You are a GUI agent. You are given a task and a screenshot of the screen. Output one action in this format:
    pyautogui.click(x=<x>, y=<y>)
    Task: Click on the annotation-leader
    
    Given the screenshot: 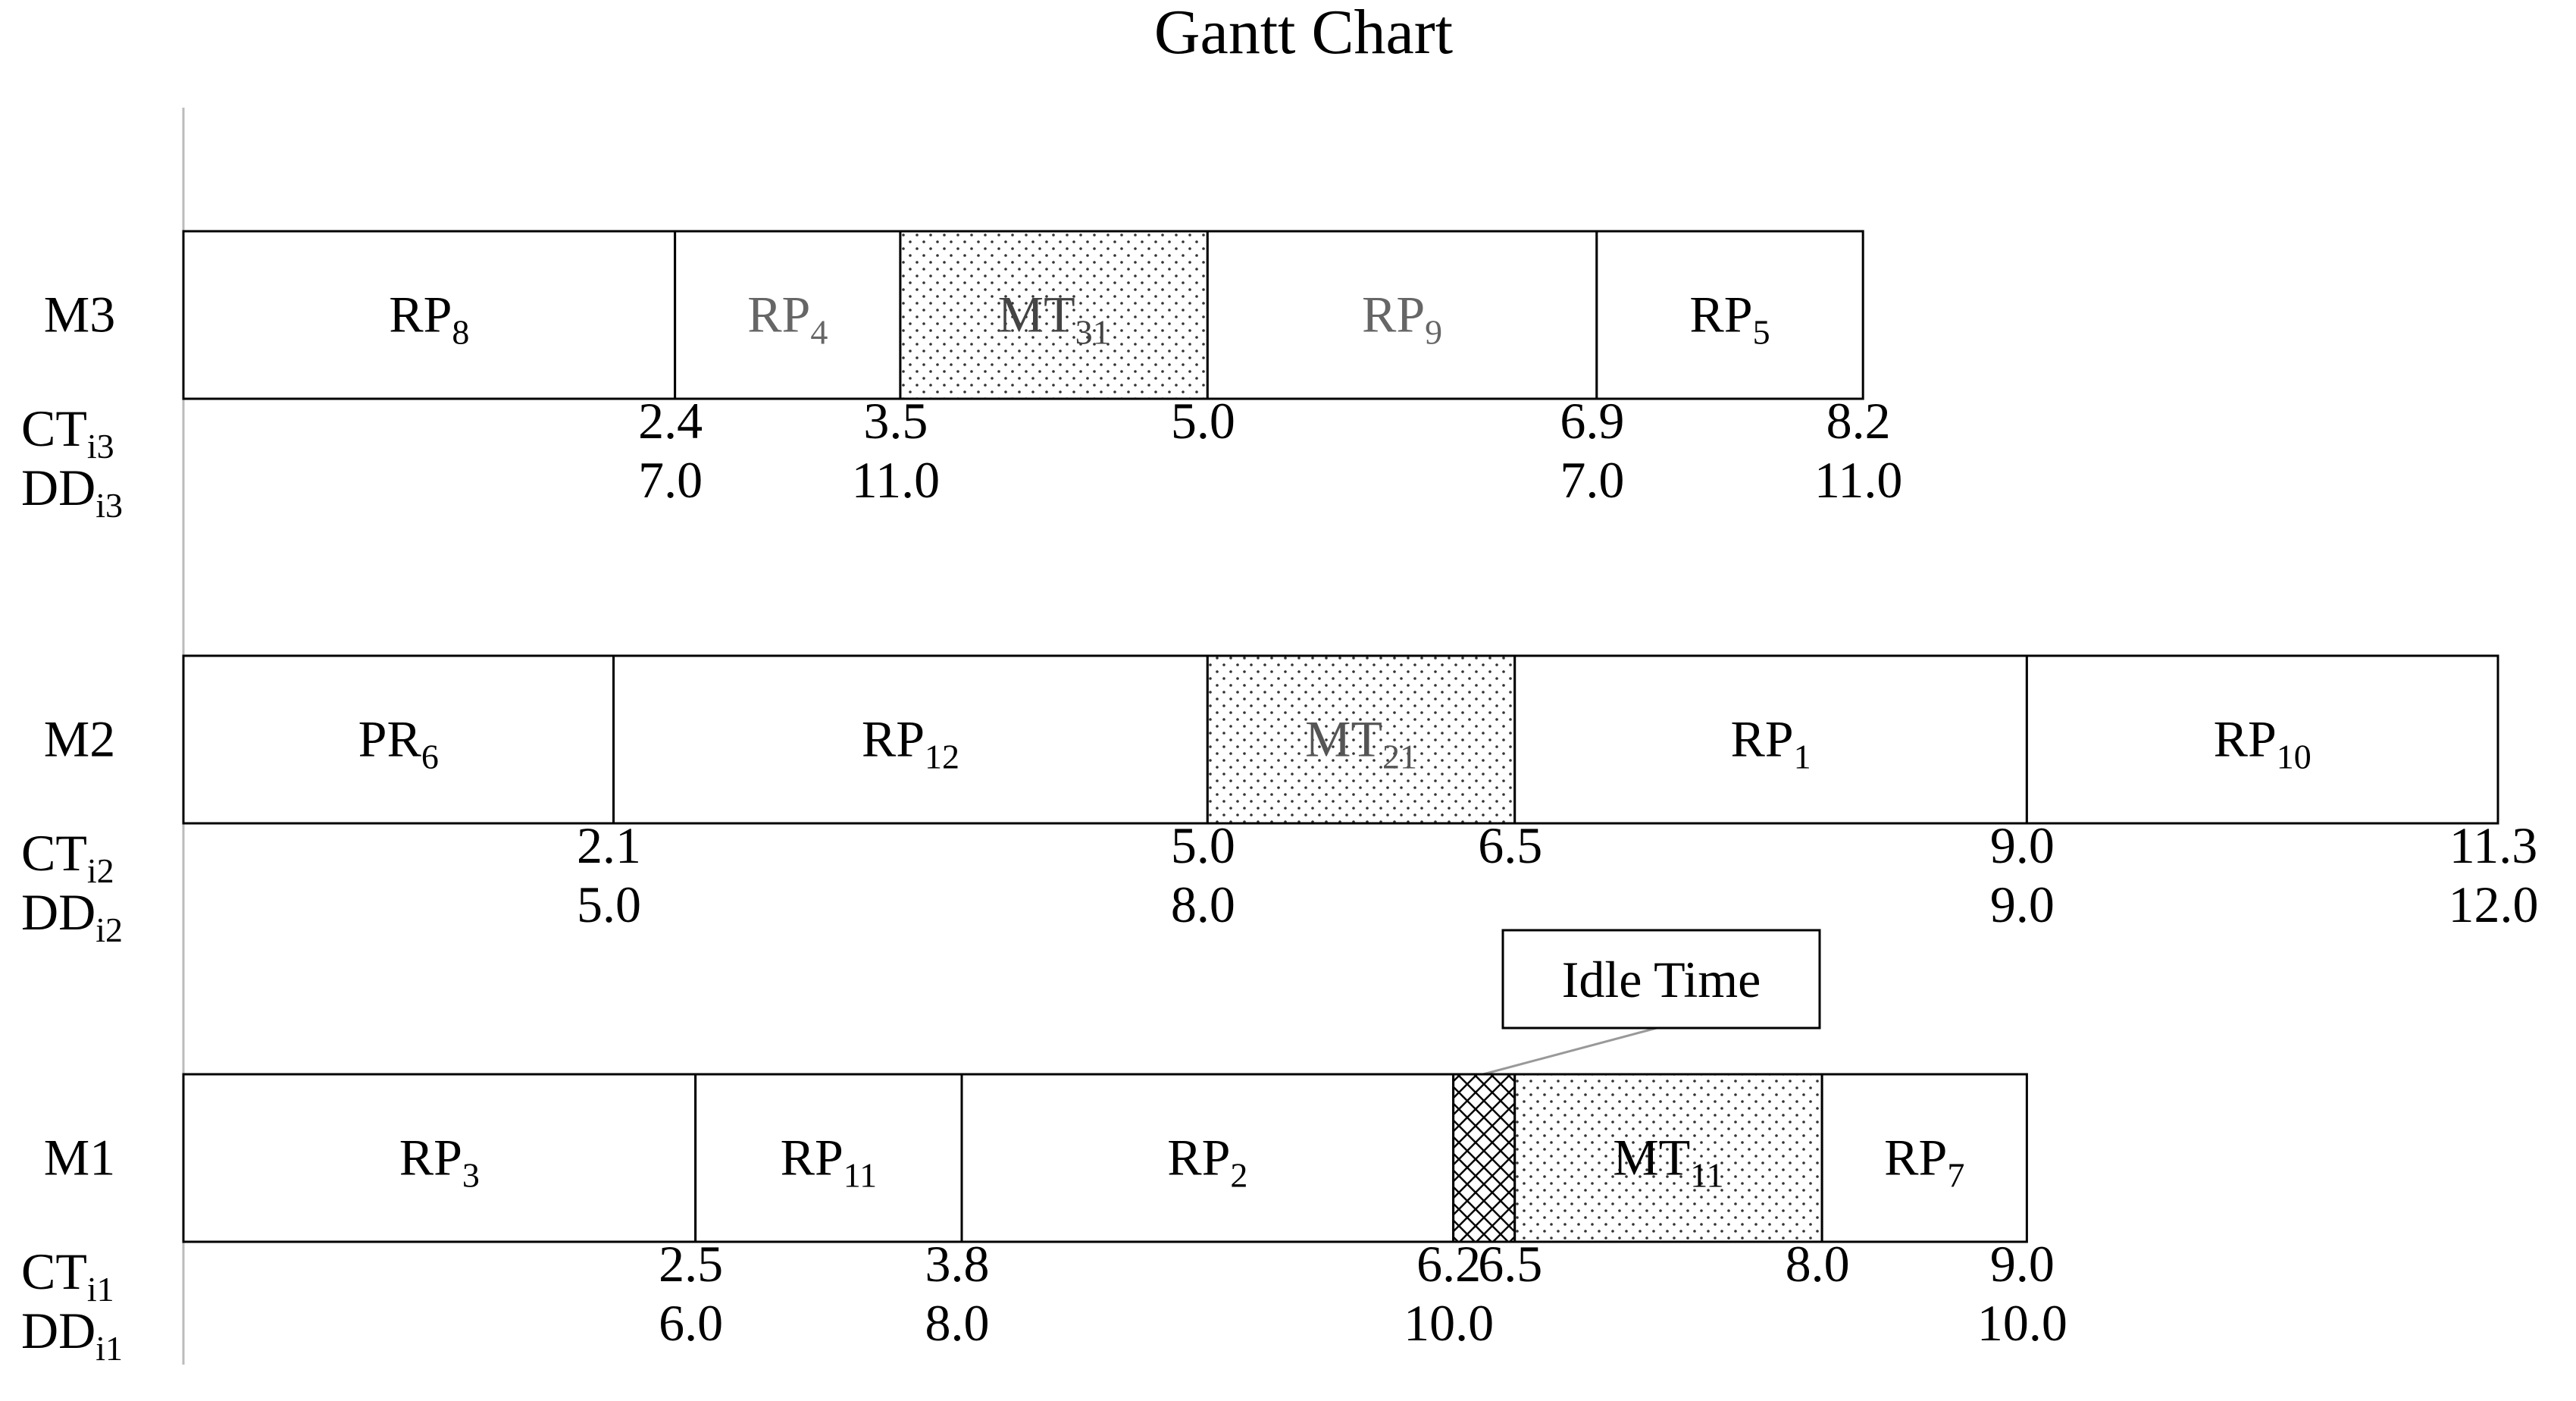 What is the action you would take?
    pyautogui.click(x=1570, y=1051)
    